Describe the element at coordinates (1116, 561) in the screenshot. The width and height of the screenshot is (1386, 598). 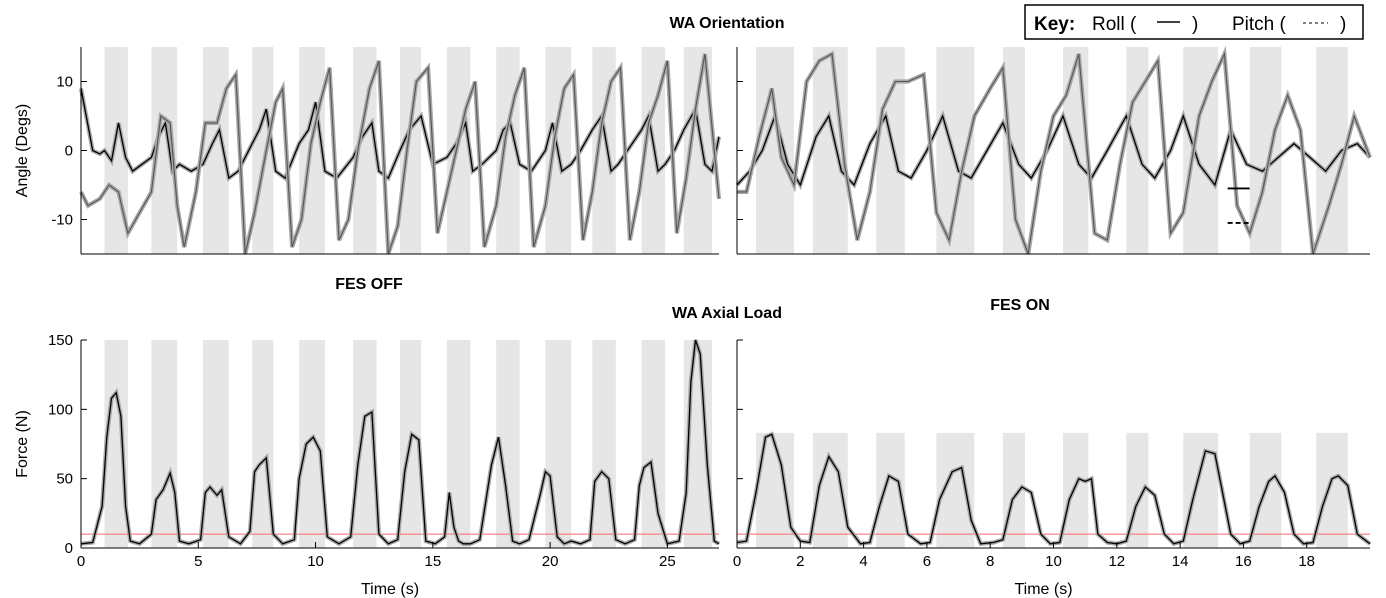
I see `load-on-xtick-label-12: 12` at that location.